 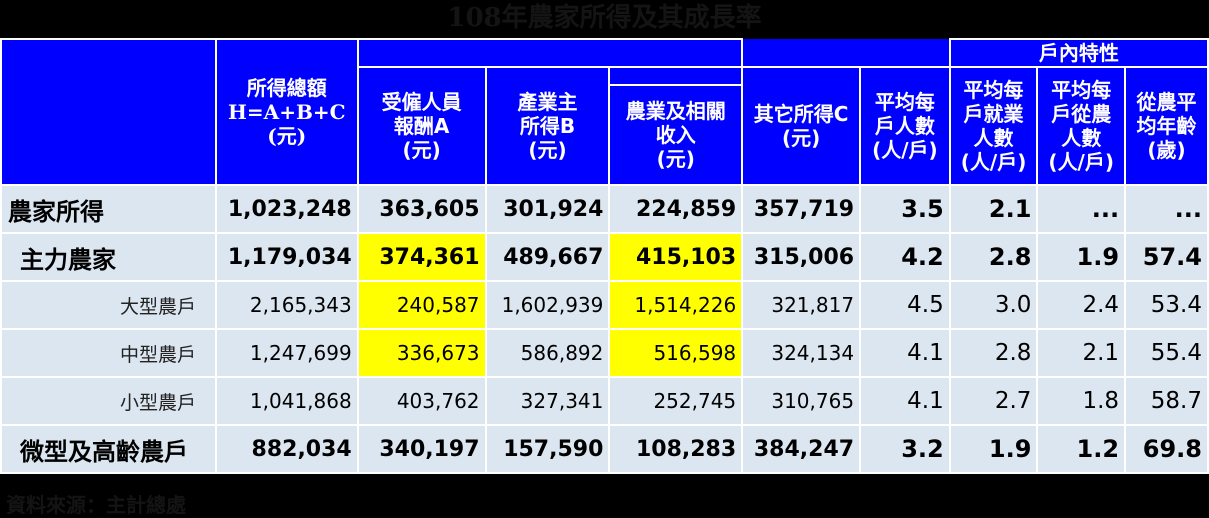 I want to click on table-cell: 301,924, so click(x=547, y=209).